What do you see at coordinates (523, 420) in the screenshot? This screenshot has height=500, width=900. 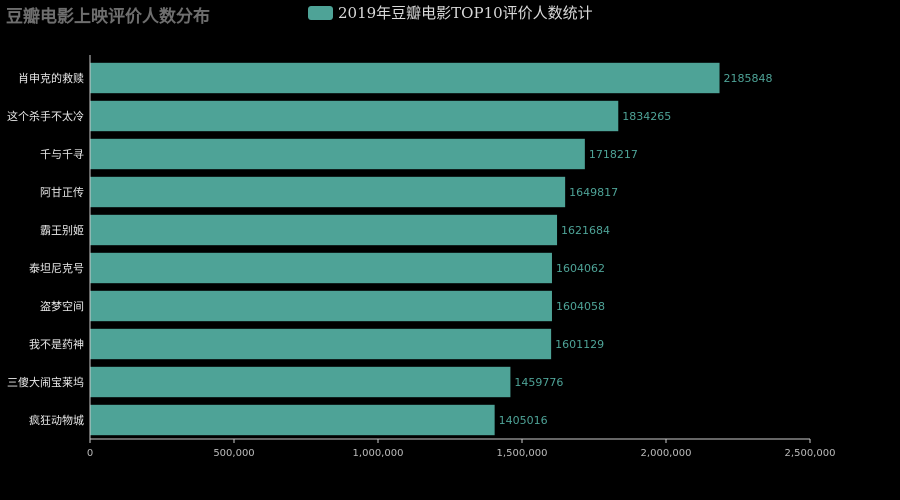 I see `value-label: 1405016` at bounding box center [523, 420].